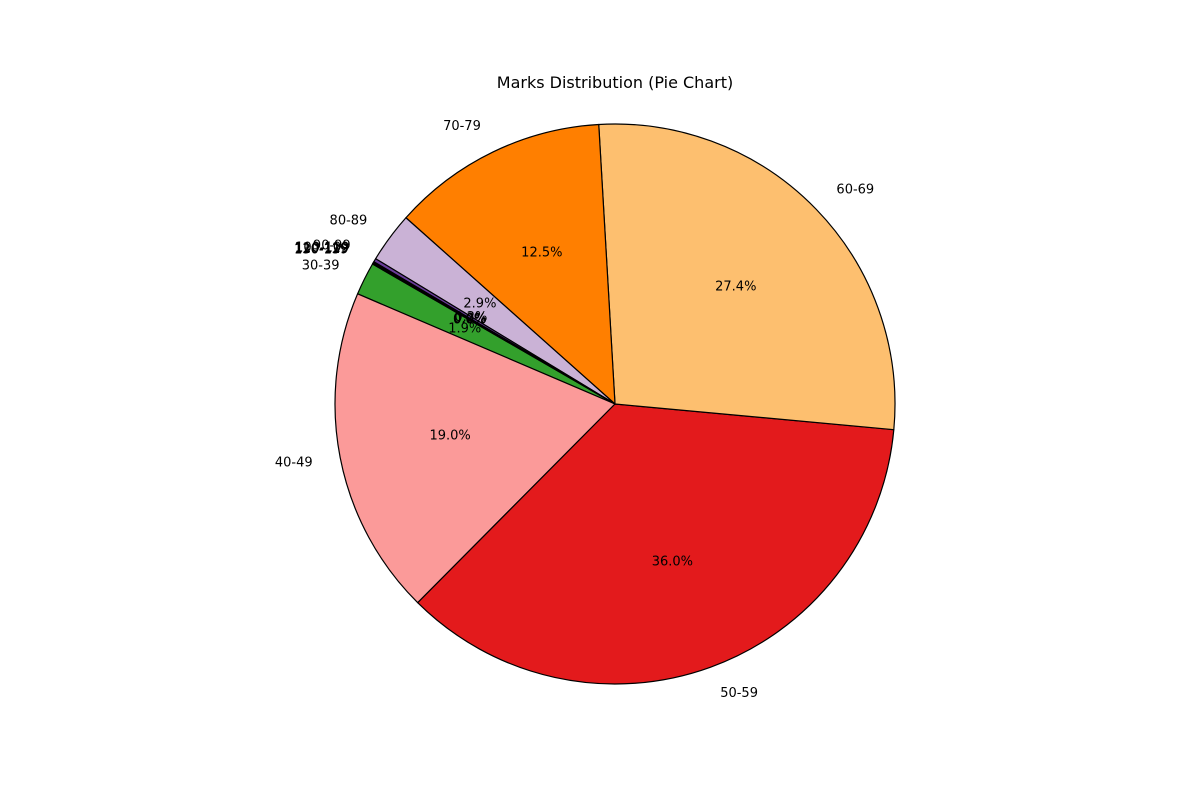 This screenshot has width=1200, height=800. I want to click on slice-label-40-49: 40-49, so click(294, 462).